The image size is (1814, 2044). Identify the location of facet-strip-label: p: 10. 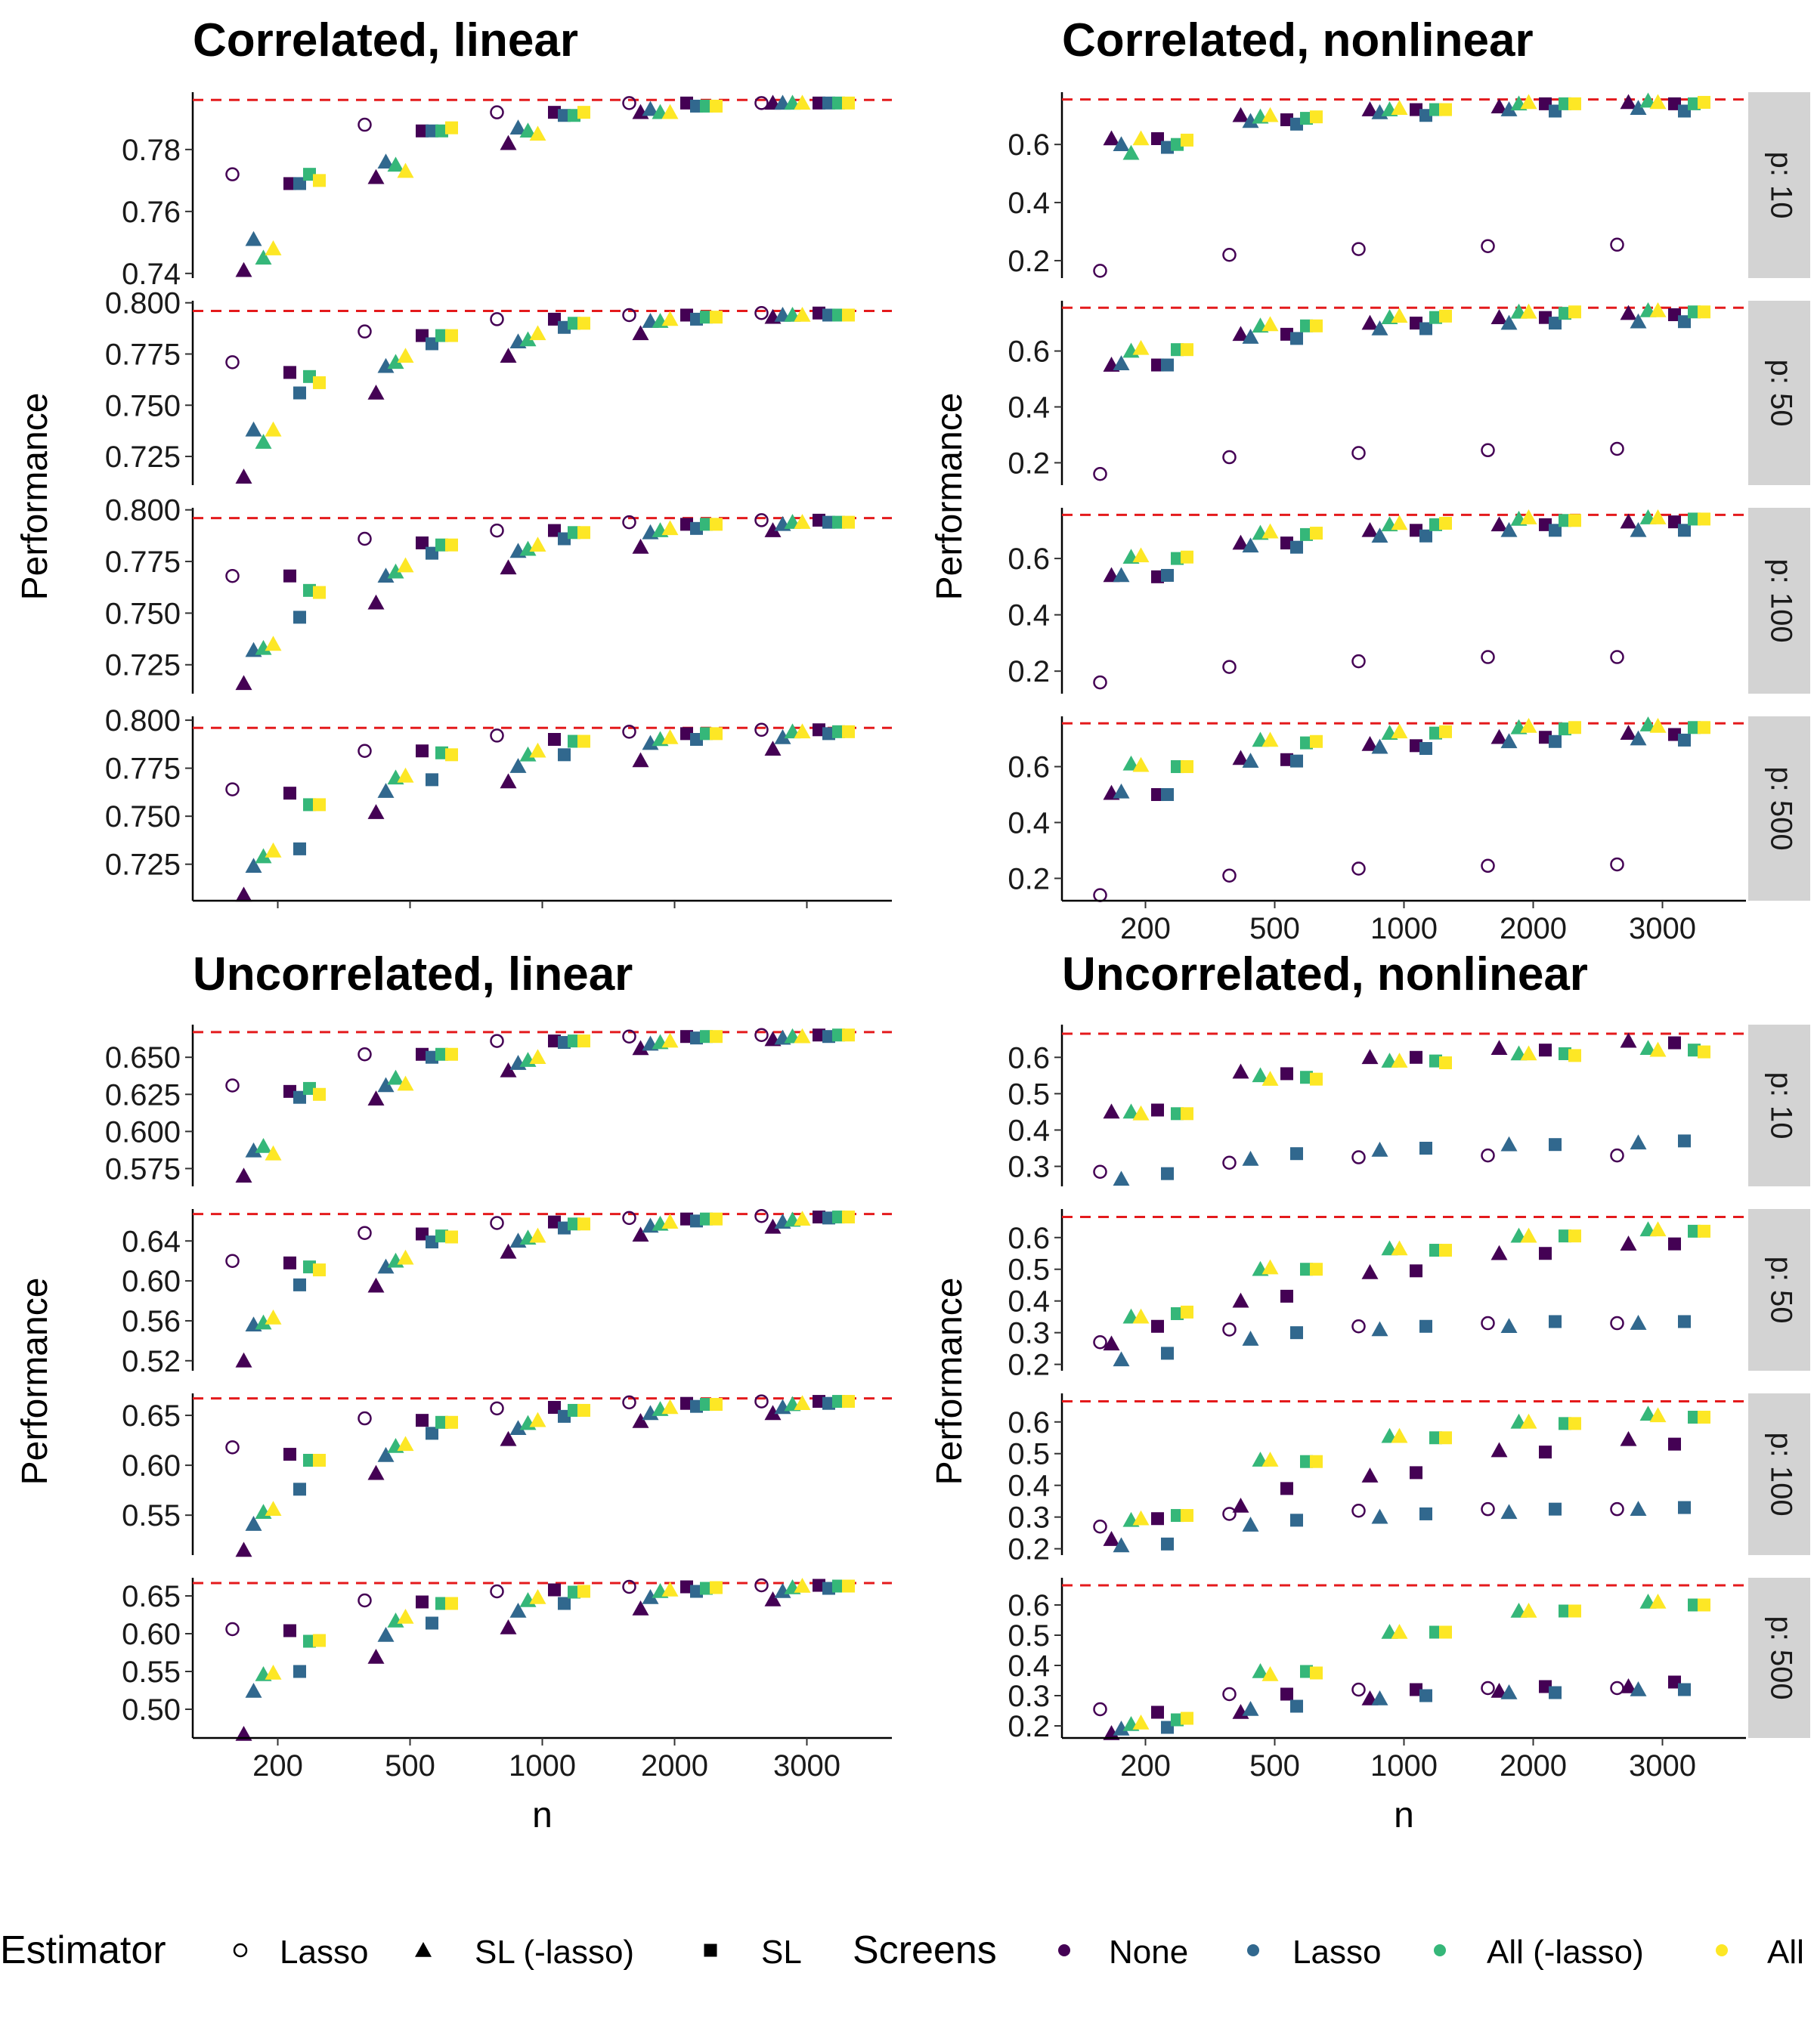
(1781, 185).